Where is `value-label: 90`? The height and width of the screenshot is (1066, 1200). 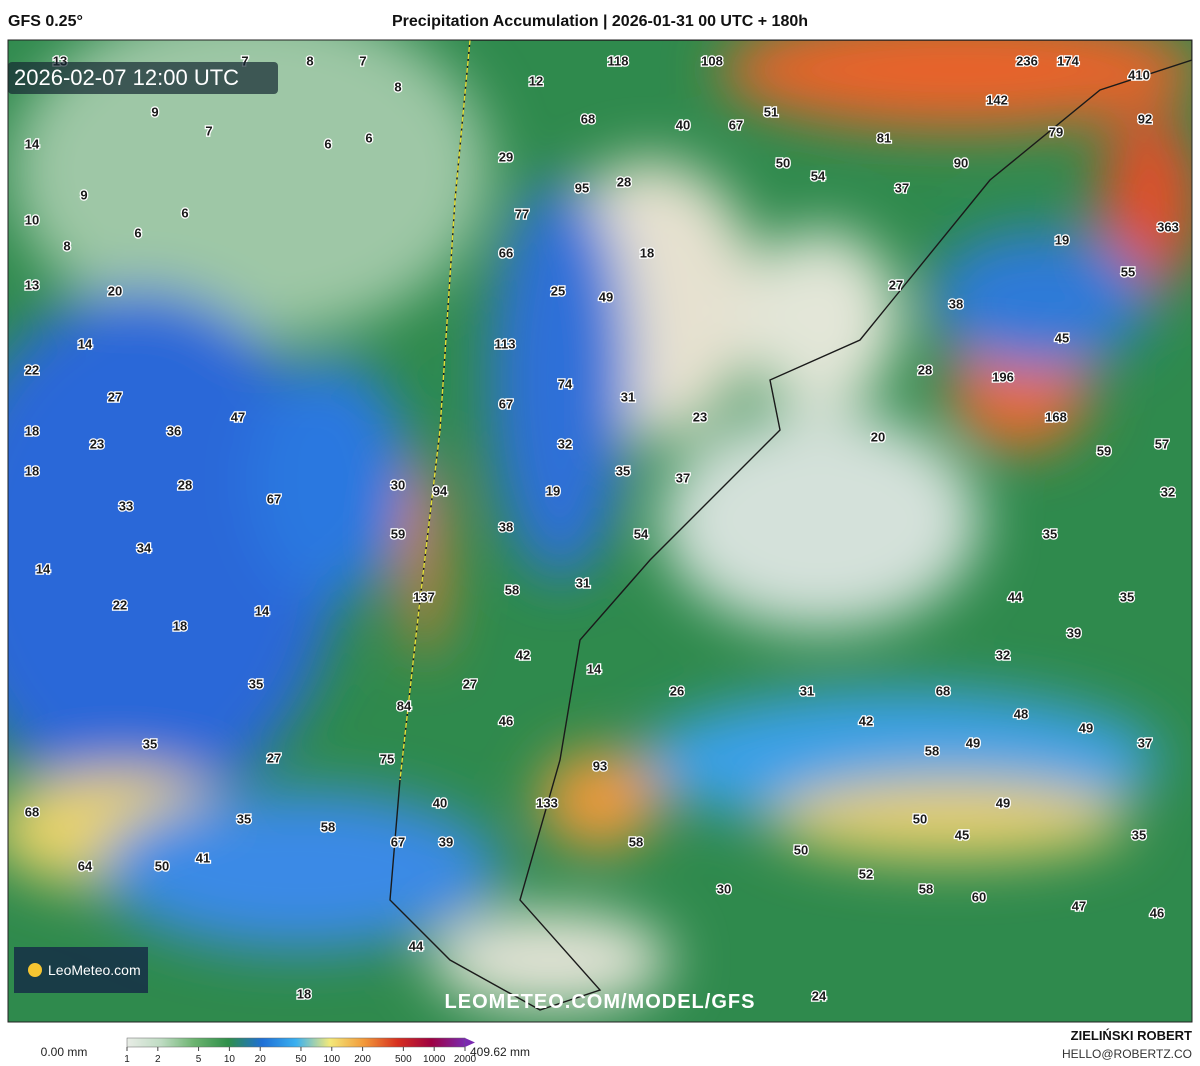 value-label: 90 is located at coordinates (961, 162).